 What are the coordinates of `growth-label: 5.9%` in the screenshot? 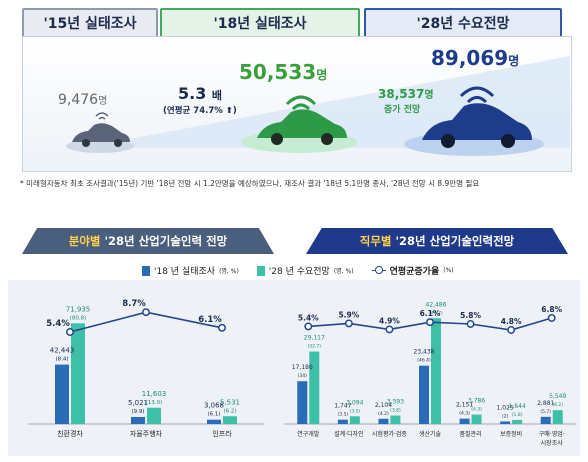 It's located at (348, 314).